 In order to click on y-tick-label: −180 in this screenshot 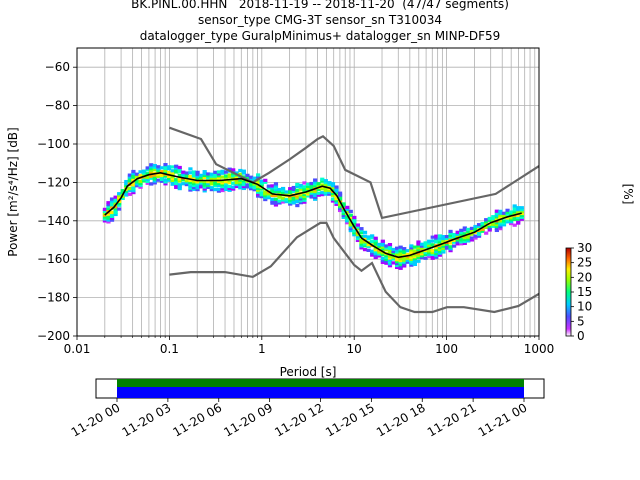, I will do `click(53, 298)`.